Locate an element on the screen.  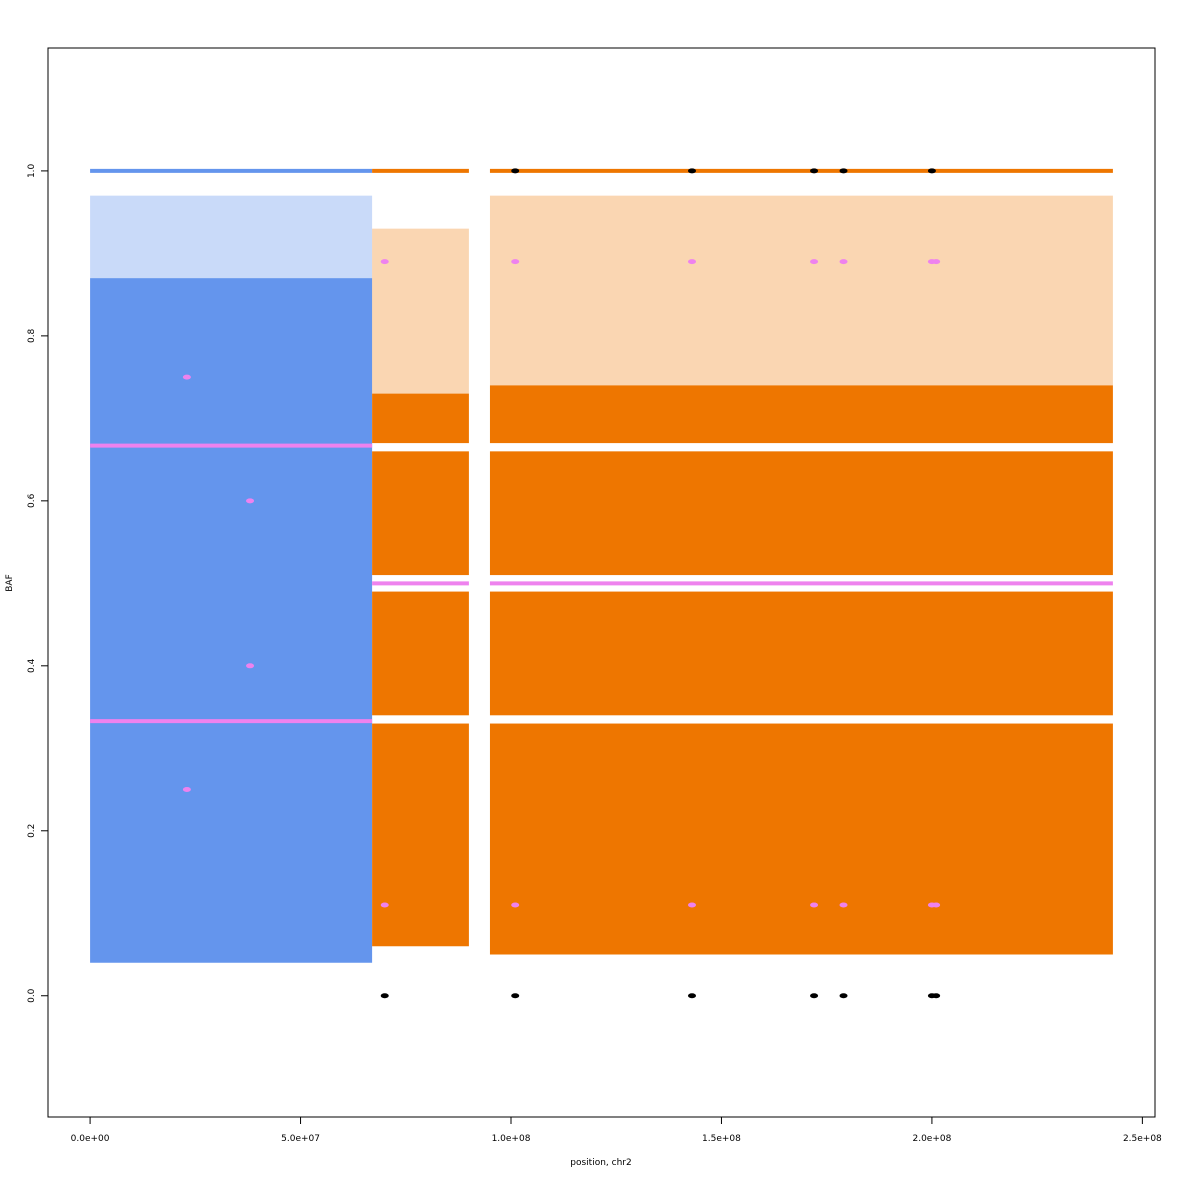
y-tick-label: 0.4 is located at coordinates (32, 665).